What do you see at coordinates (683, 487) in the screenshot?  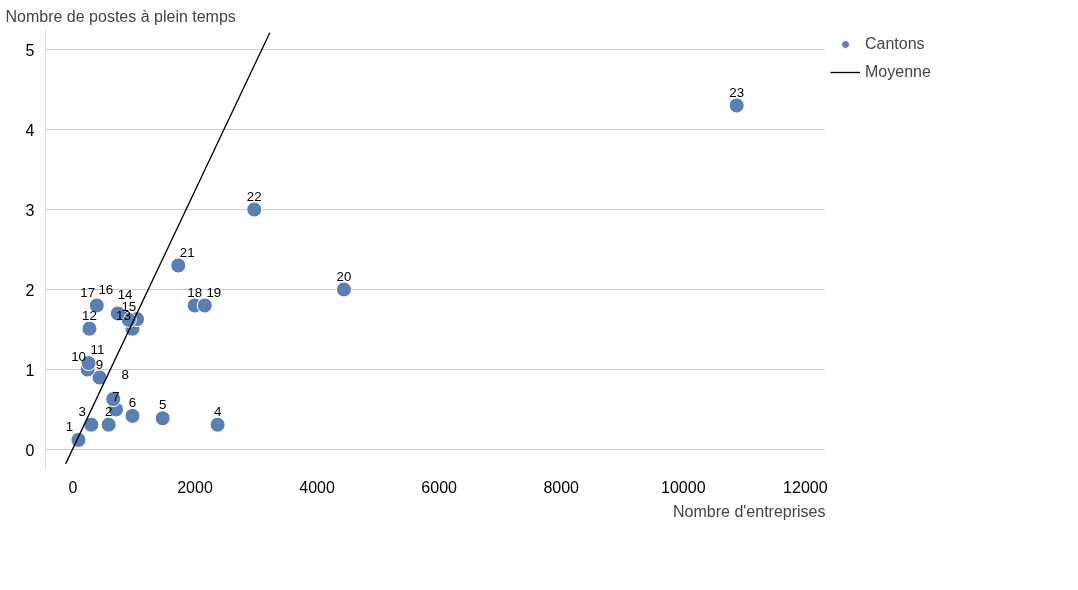 I see `x-tick-label: 10000` at bounding box center [683, 487].